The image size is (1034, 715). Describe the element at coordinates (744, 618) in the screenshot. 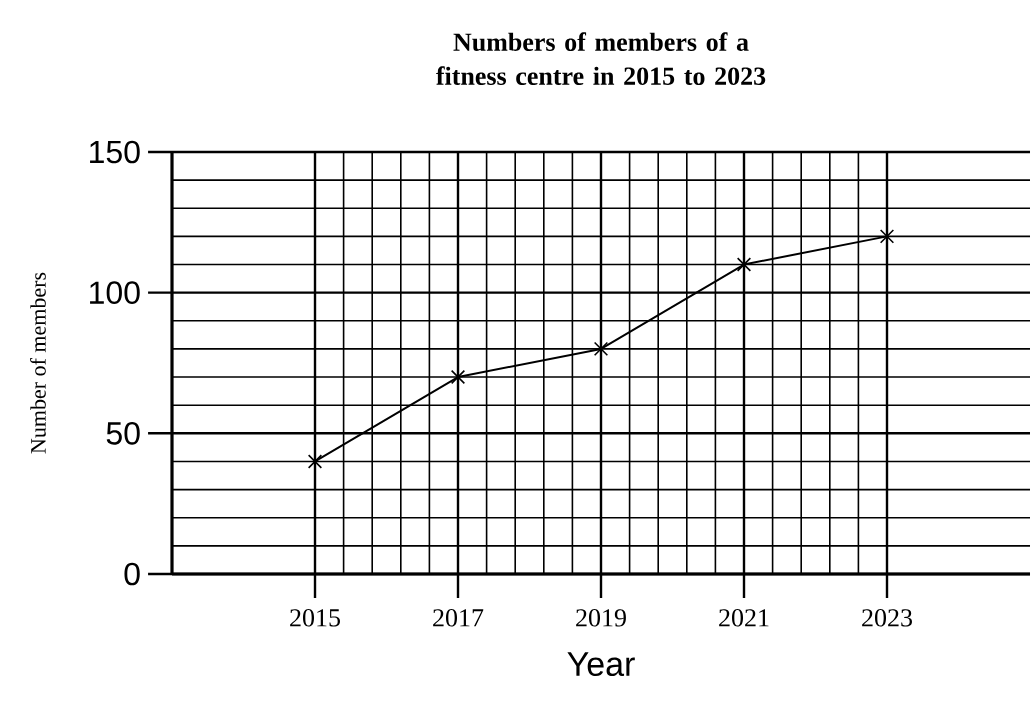

I see `x-tick-label: 2021` at that location.